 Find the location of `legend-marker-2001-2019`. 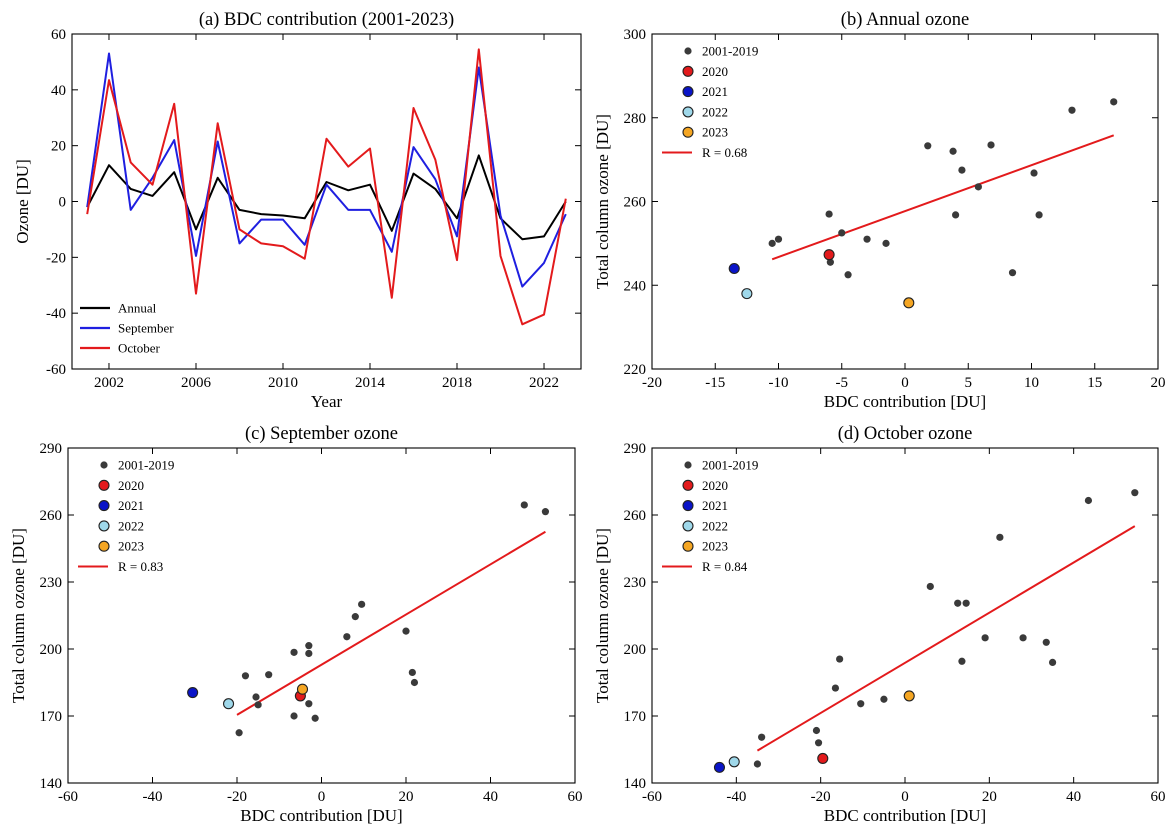

legend-marker-2001-2019 is located at coordinates (688, 465).